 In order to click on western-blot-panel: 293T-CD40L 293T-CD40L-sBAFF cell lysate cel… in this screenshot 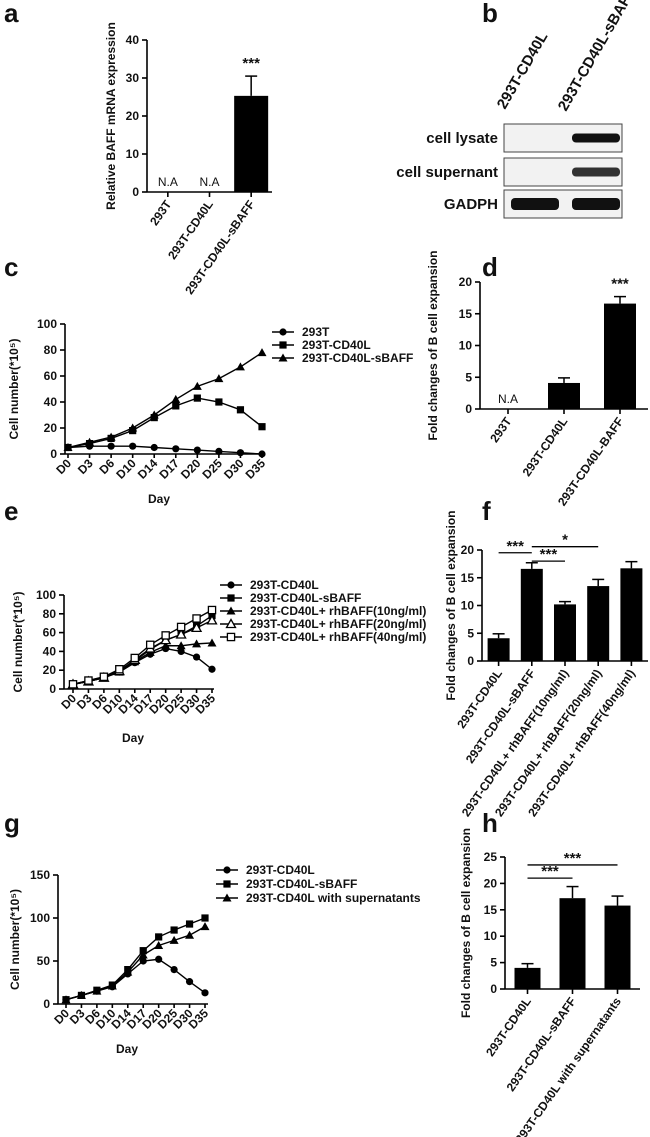, I will do `click(517, 109)`.